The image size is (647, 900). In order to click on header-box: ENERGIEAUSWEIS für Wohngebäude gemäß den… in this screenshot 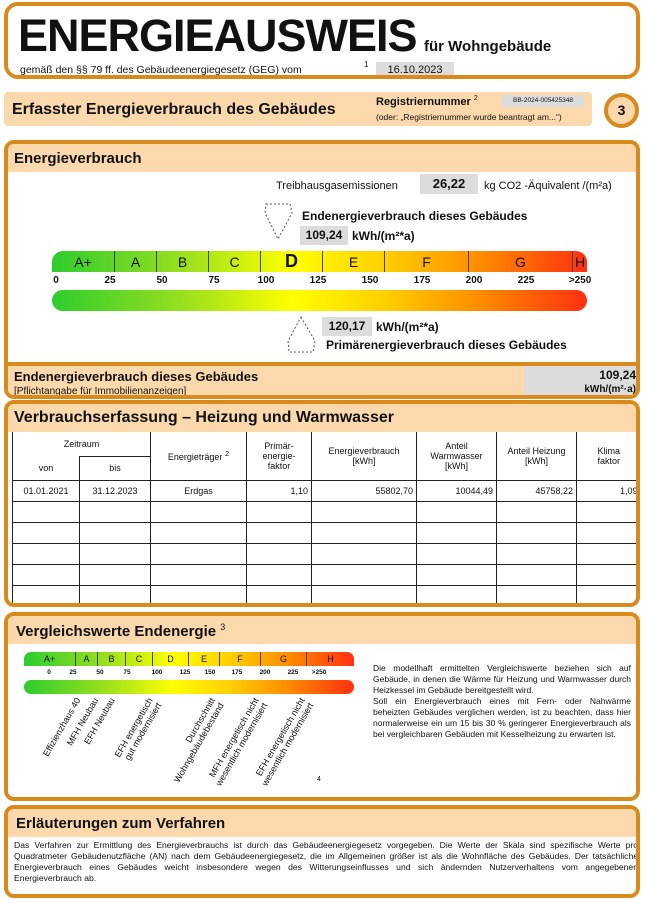, I will do `click(322, 40)`.